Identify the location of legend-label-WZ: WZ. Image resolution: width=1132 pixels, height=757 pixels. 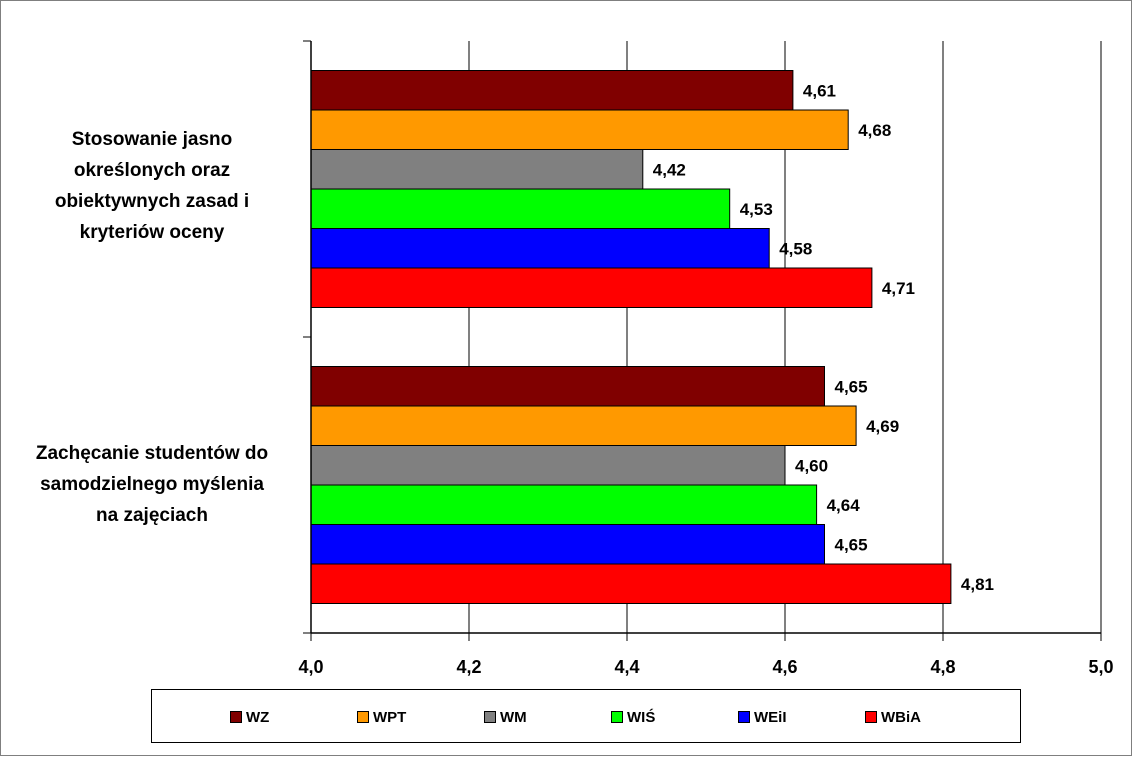
(258, 717).